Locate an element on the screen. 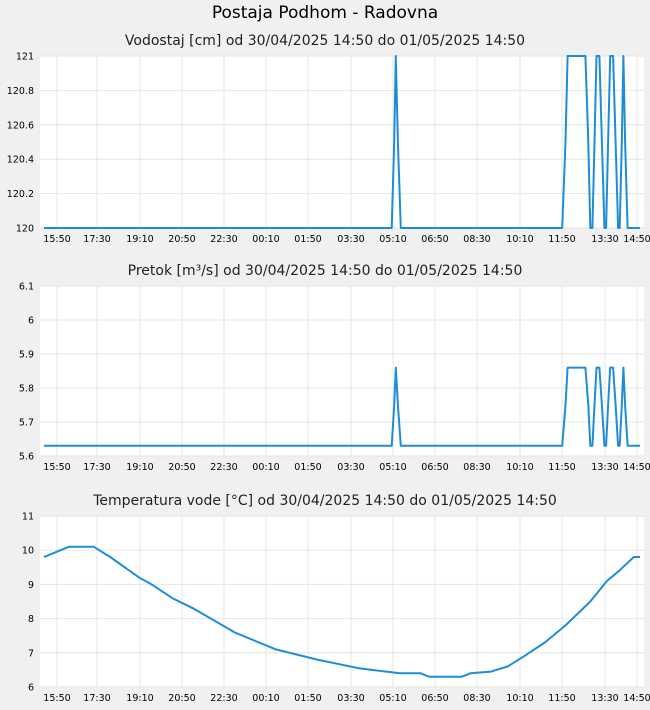 Image resolution: width=650 pixels, height=710 pixels. y-tick-label: 5.8 is located at coordinates (26, 389).